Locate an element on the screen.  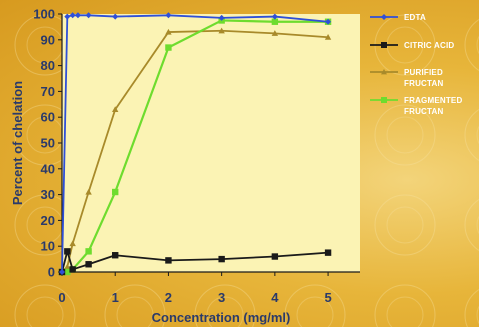
x-tick-label: 1 is located at coordinates (115, 297).